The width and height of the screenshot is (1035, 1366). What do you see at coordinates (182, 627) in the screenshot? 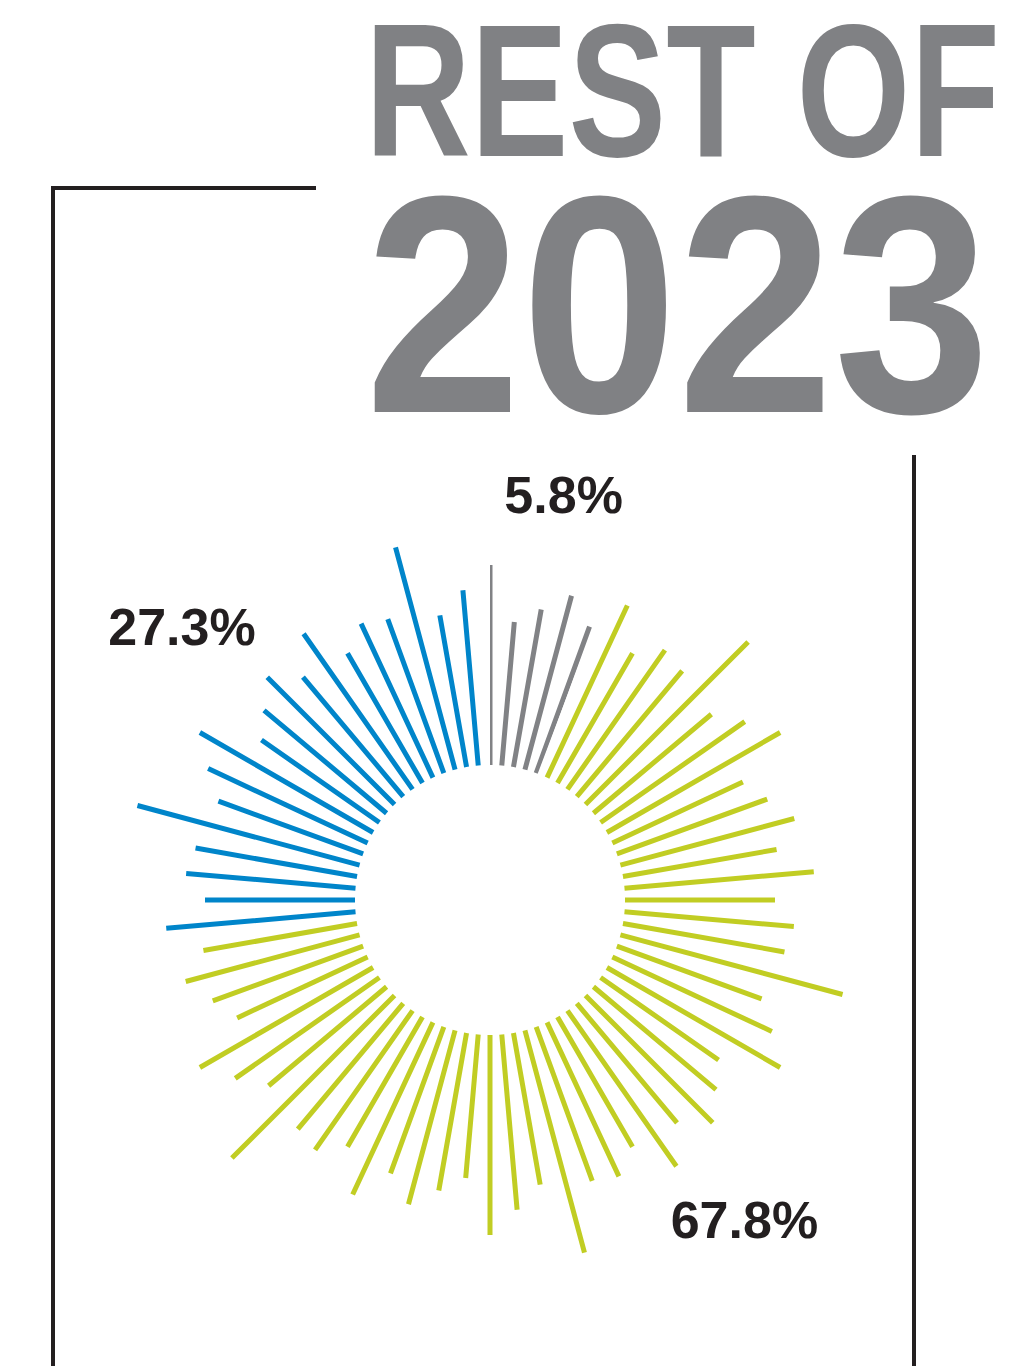
I see `data-label: 27.3%` at bounding box center [182, 627].